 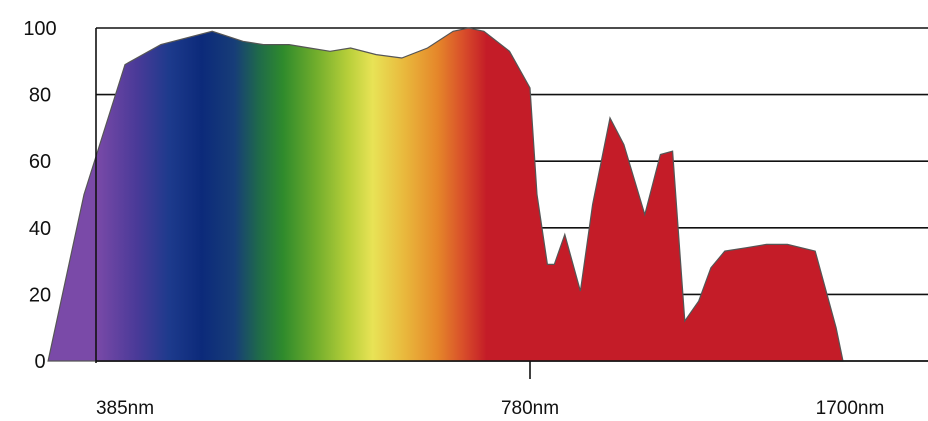 What do you see at coordinates (40, 295) in the screenshot?
I see `y-tick-label: 20` at bounding box center [40, 295].